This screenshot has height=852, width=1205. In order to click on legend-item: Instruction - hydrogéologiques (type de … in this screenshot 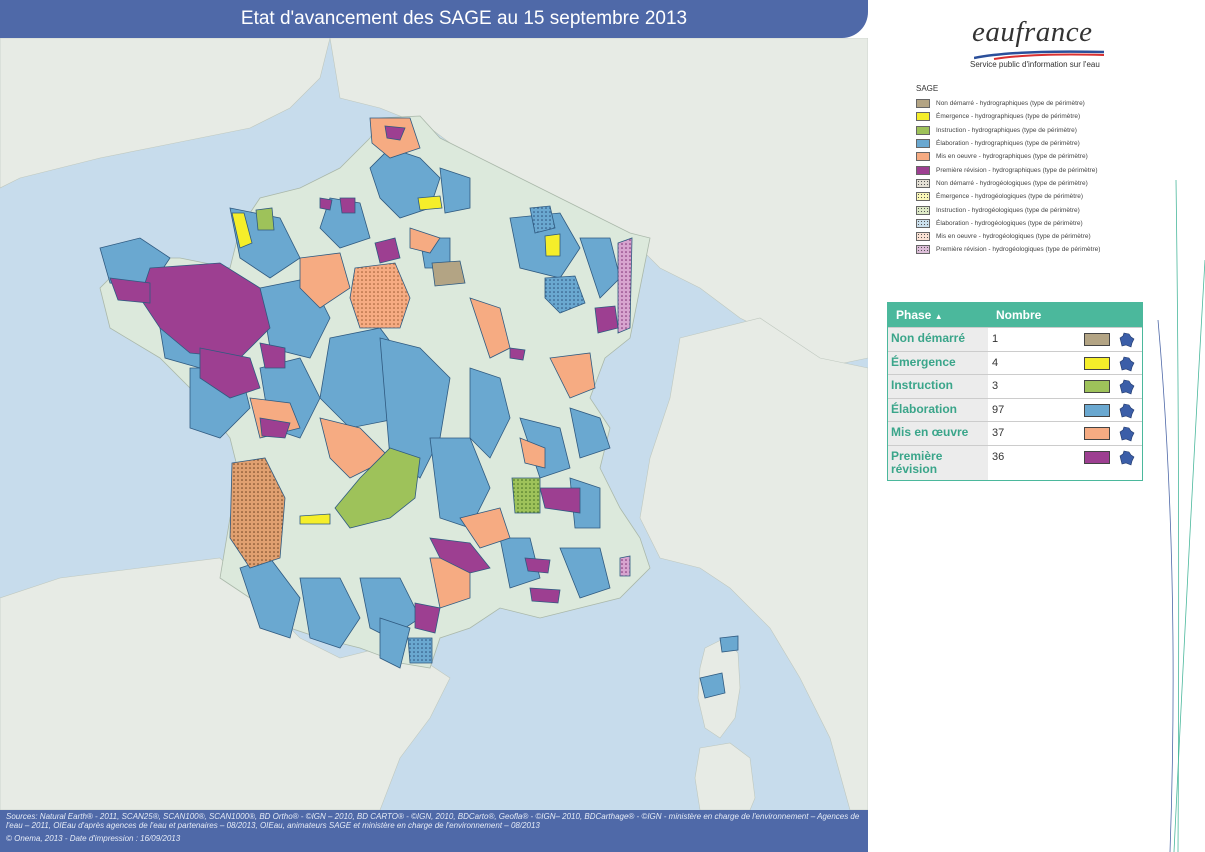, I will do `click(1041, 209)`.